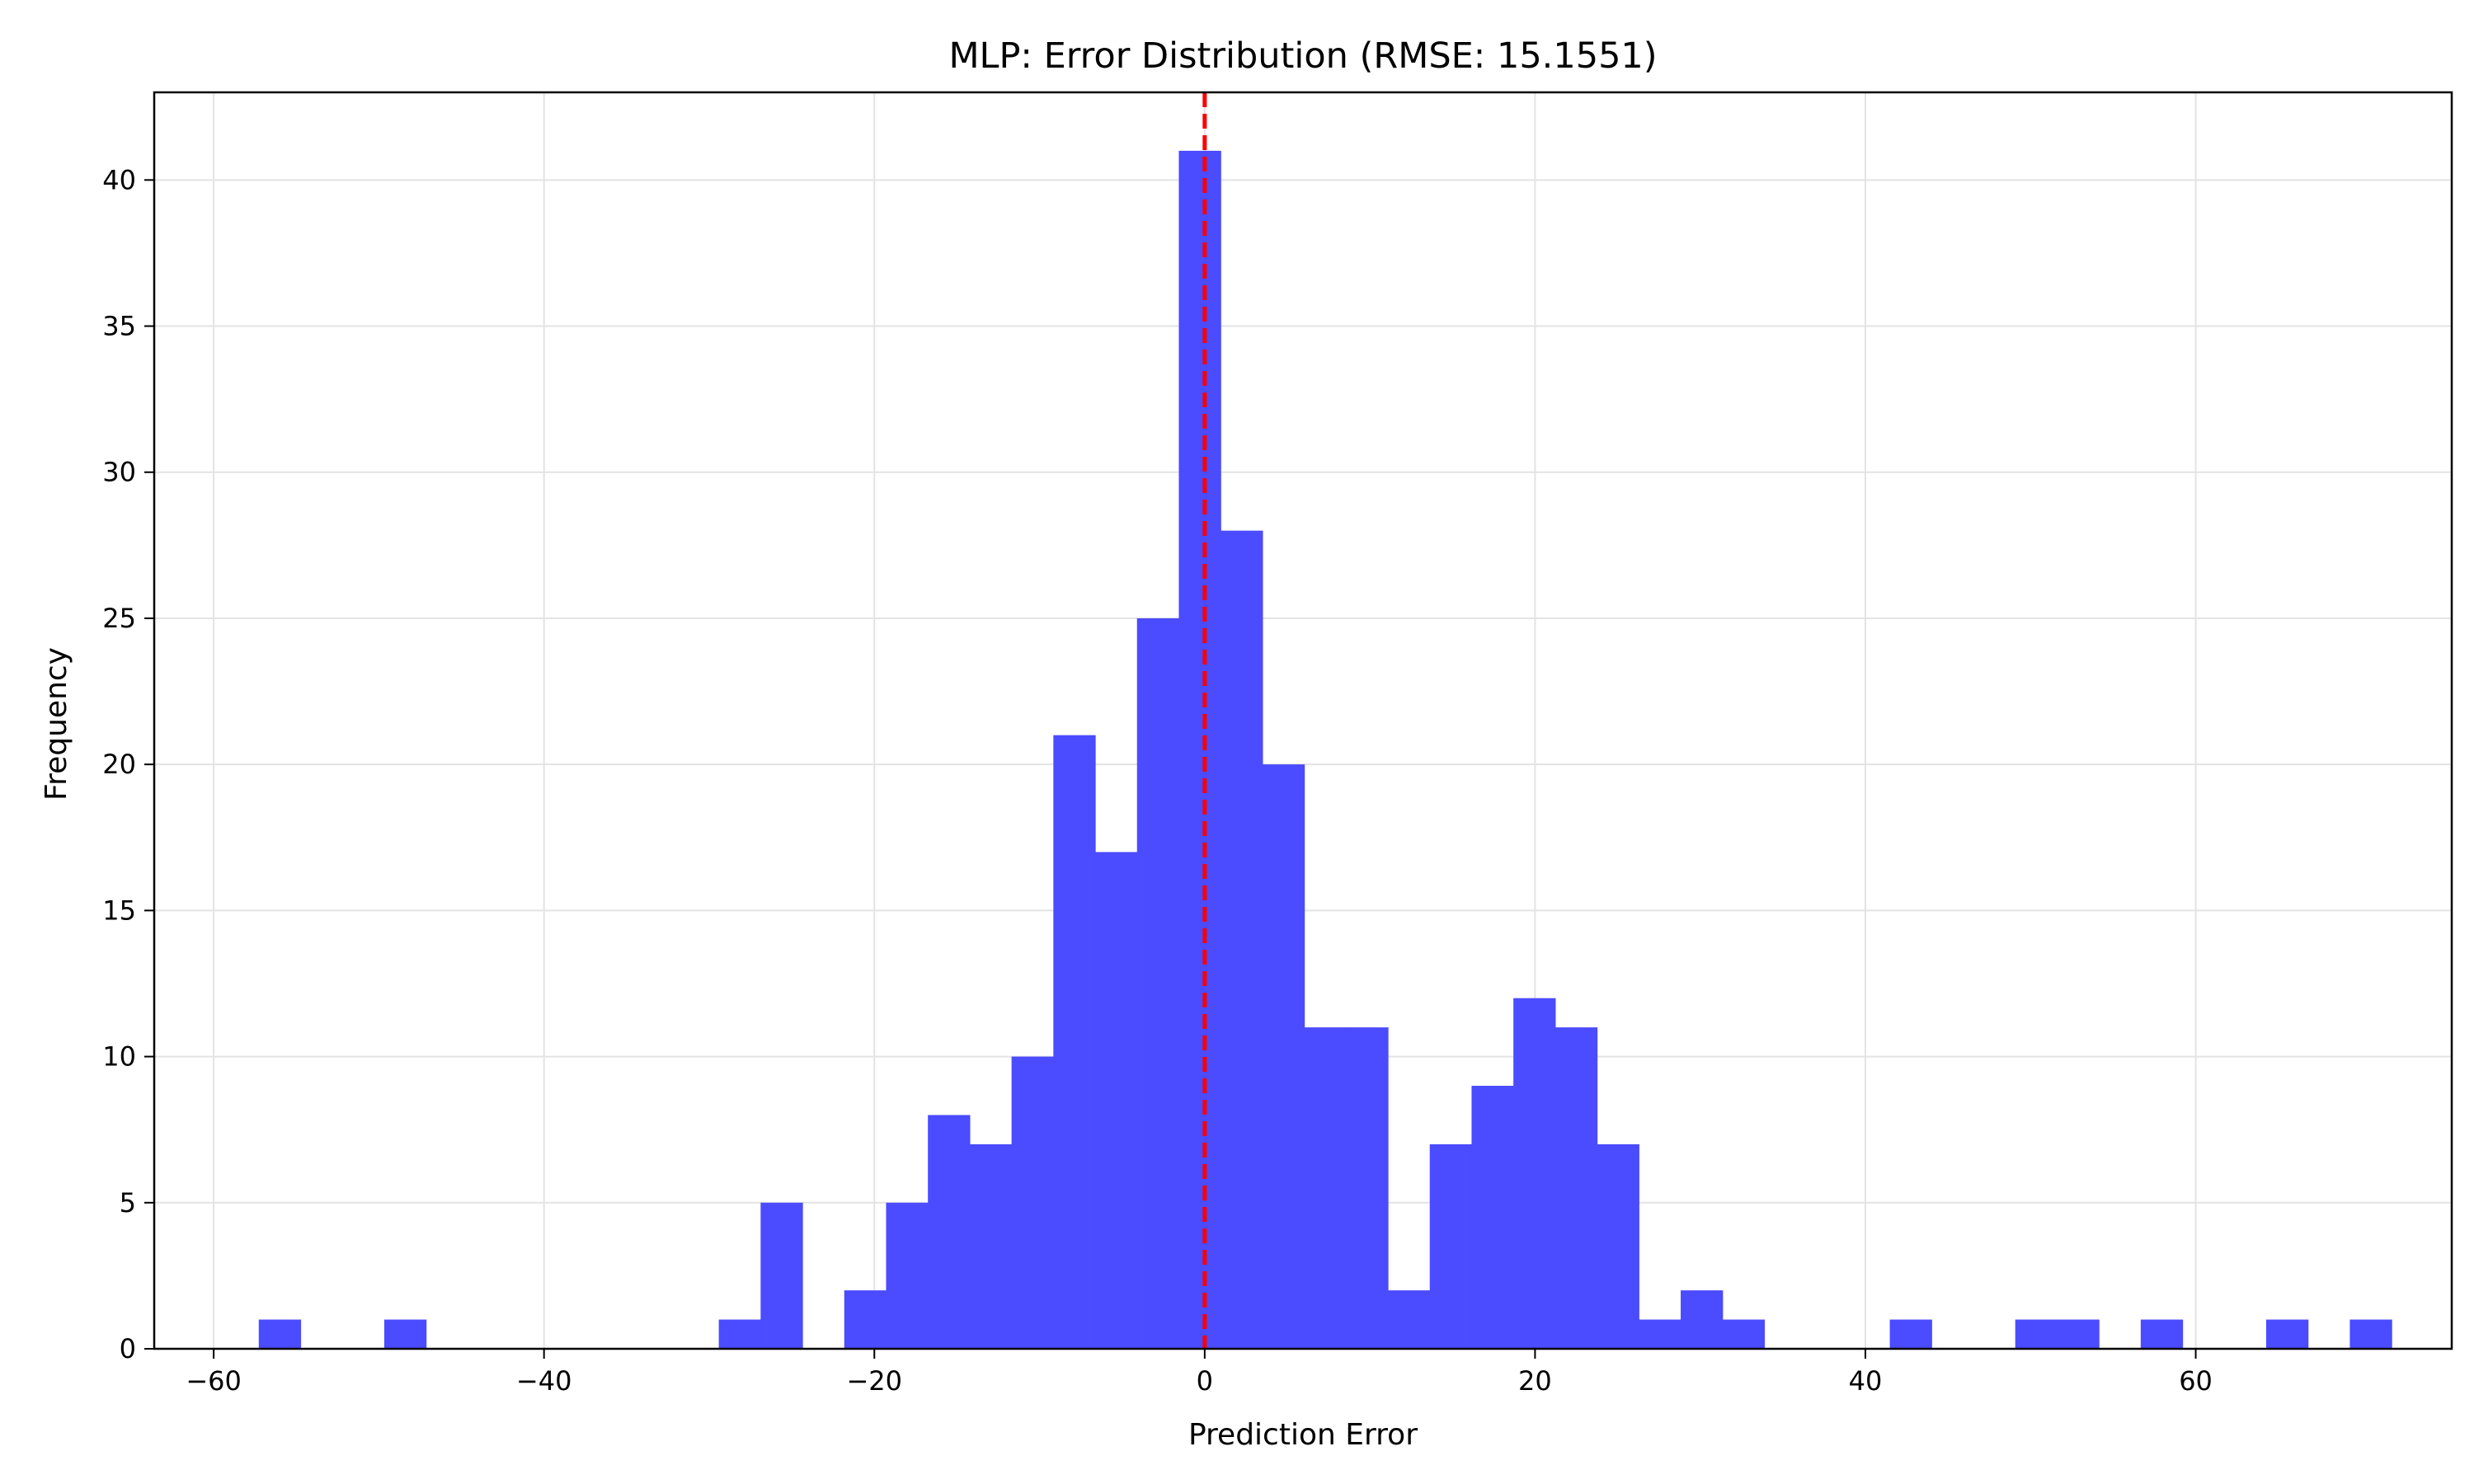 Image resolution: width=2474 pixels, height=1484 pixels. Describe the element at coordinates (119, 1057) in the screenshot. I see `y-tick-label: 10` at that location.